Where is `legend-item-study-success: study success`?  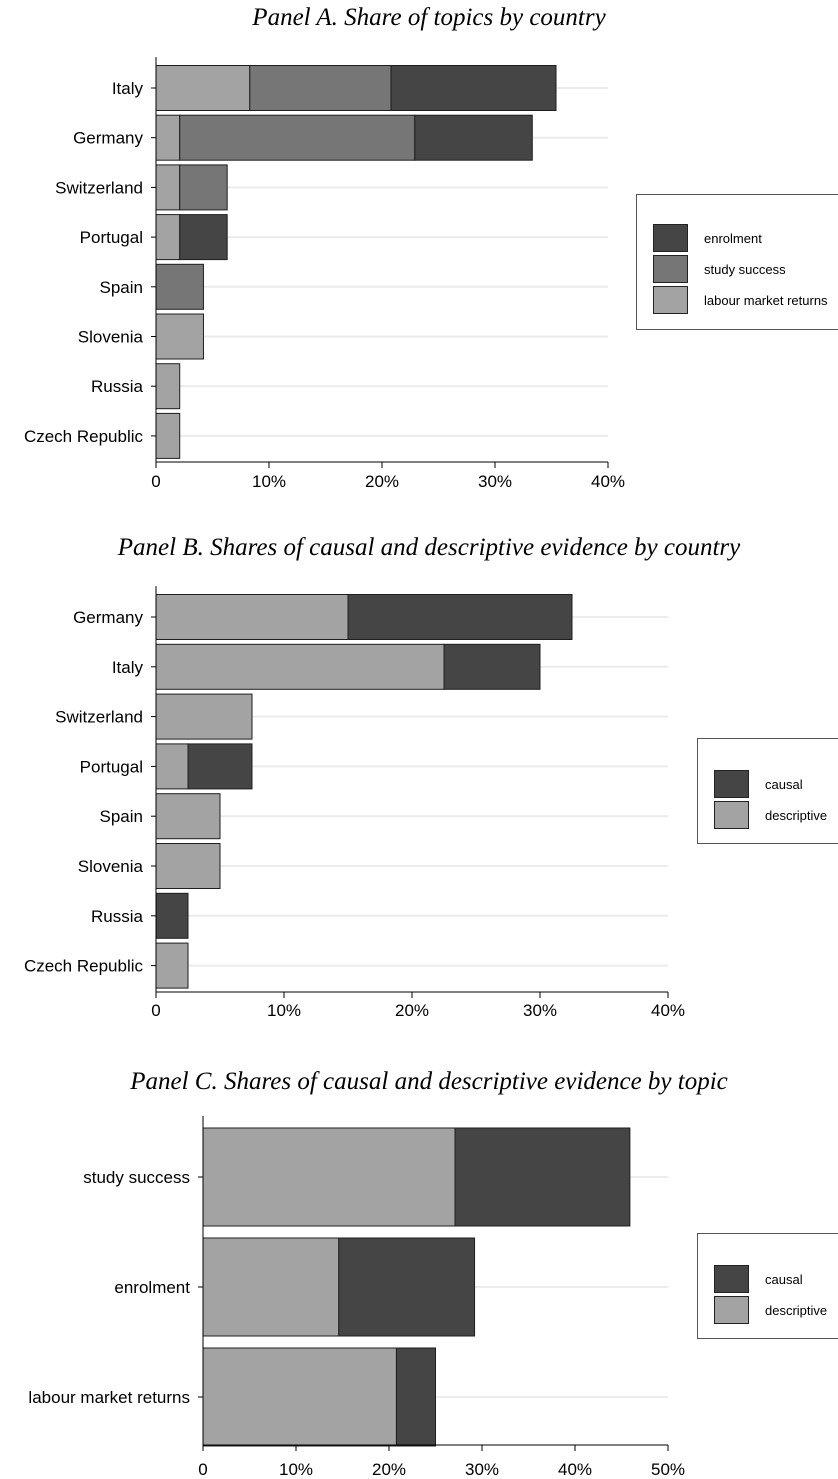 legend-item-study-success: study success is located at coordinates (719, 269).